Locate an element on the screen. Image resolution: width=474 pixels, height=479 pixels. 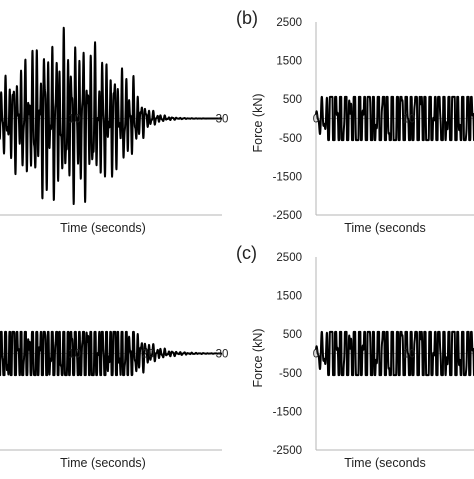
panel-label: (b) is located at coordinates (247, 18).